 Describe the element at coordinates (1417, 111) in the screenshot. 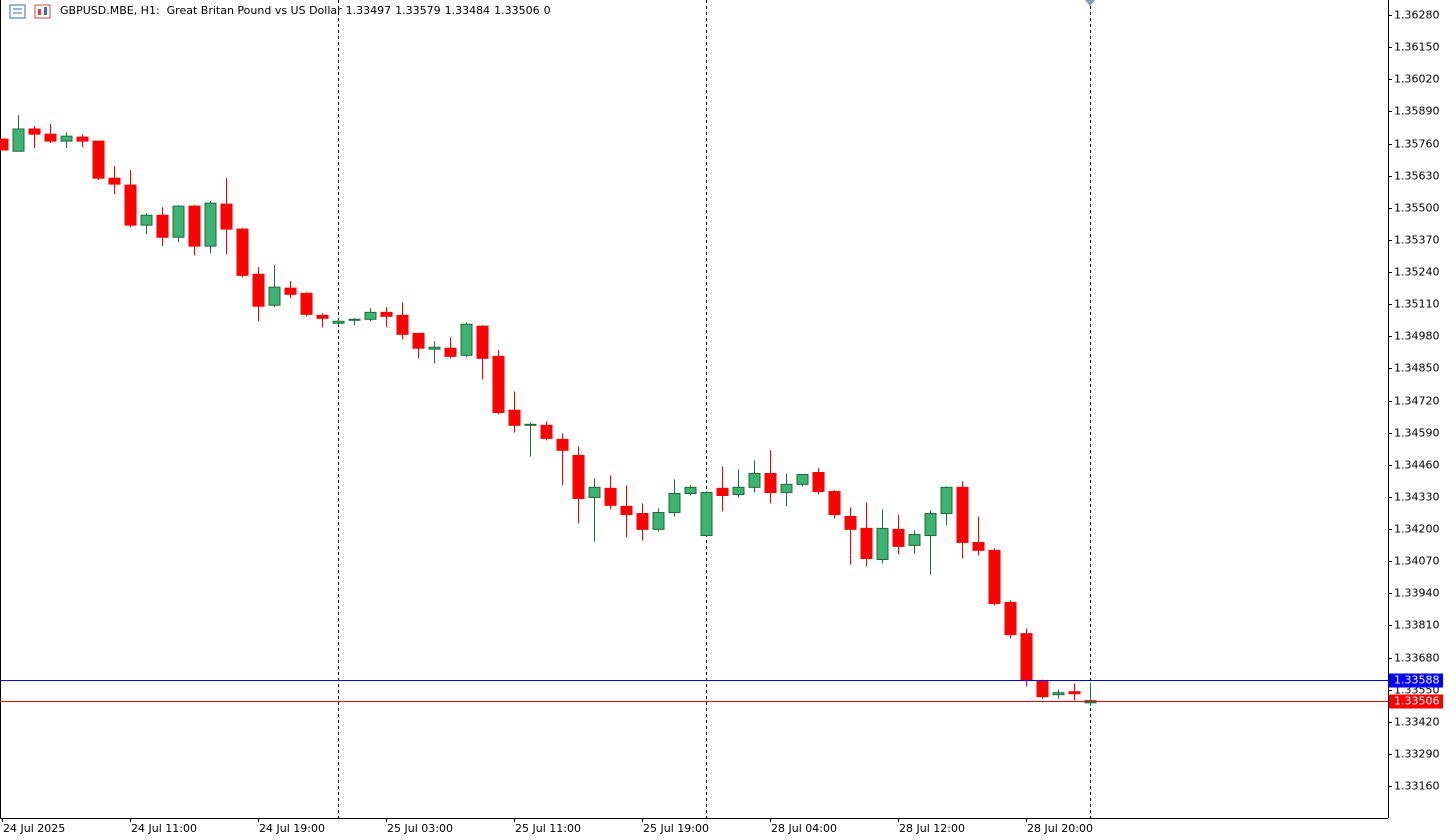

I see `y-tick-label: 1.35890` at that location.